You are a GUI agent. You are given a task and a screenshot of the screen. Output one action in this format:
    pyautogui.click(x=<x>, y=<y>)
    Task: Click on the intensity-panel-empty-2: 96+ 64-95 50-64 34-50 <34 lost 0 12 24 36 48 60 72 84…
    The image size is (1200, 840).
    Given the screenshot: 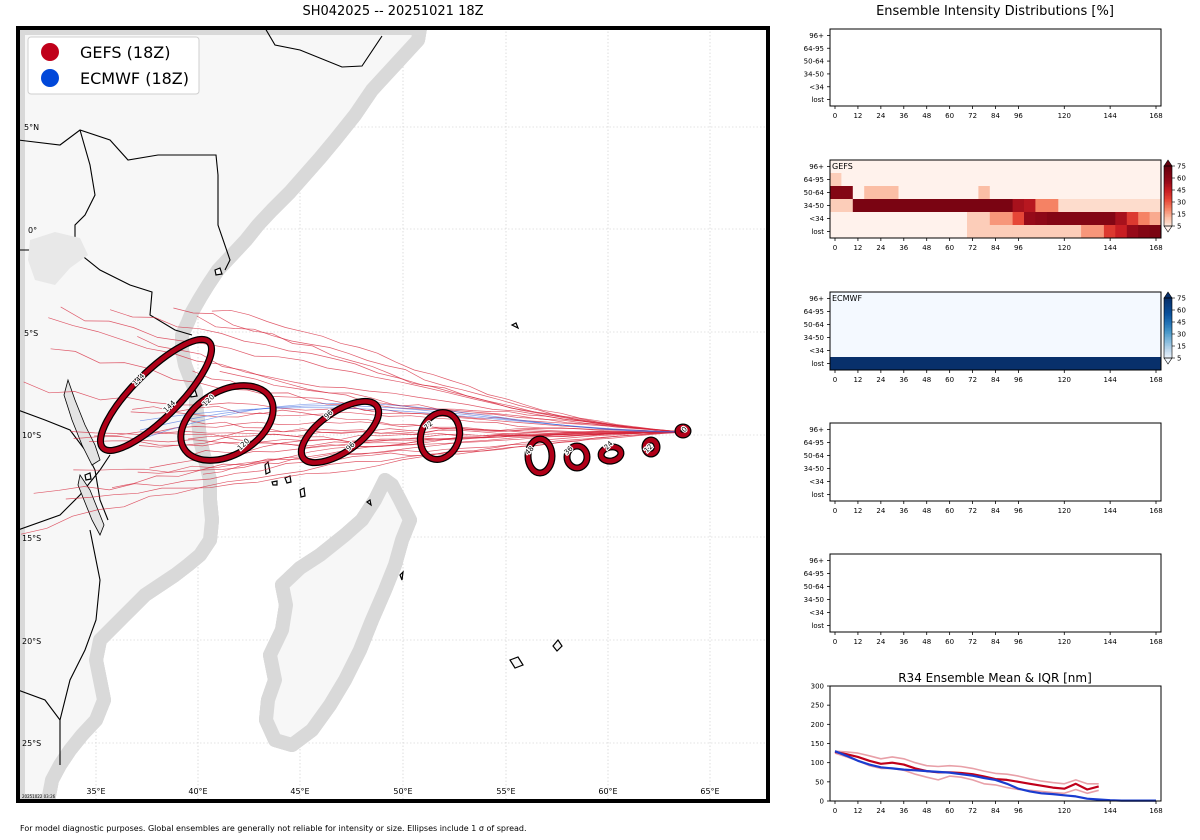 What is the action you would take?
    pyautogui.click(x=983, y=468)
    